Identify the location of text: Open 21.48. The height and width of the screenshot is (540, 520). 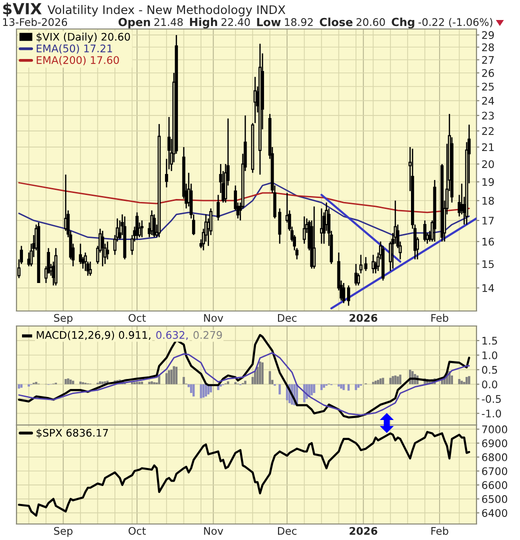
(150, 23).